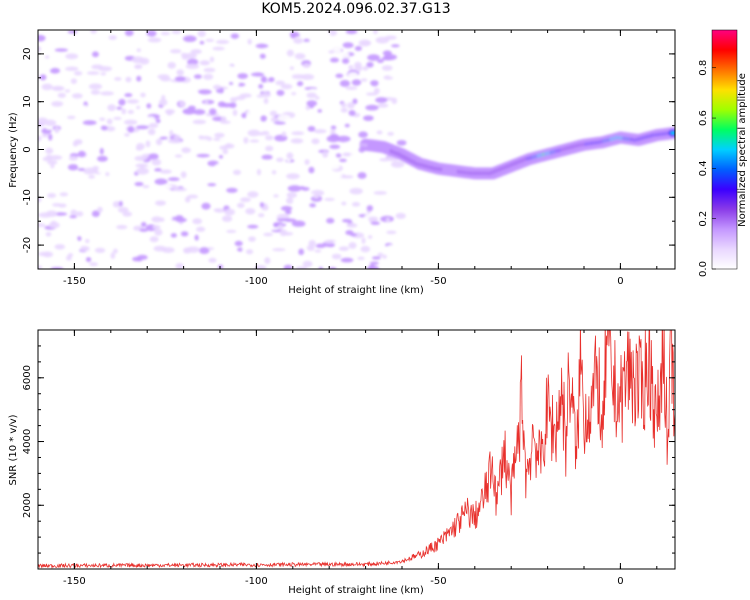  What do you see at coordinates (27, 377) in the screenshot?
I see `y-tick-label: 6000` at bounding box center [27, 377].